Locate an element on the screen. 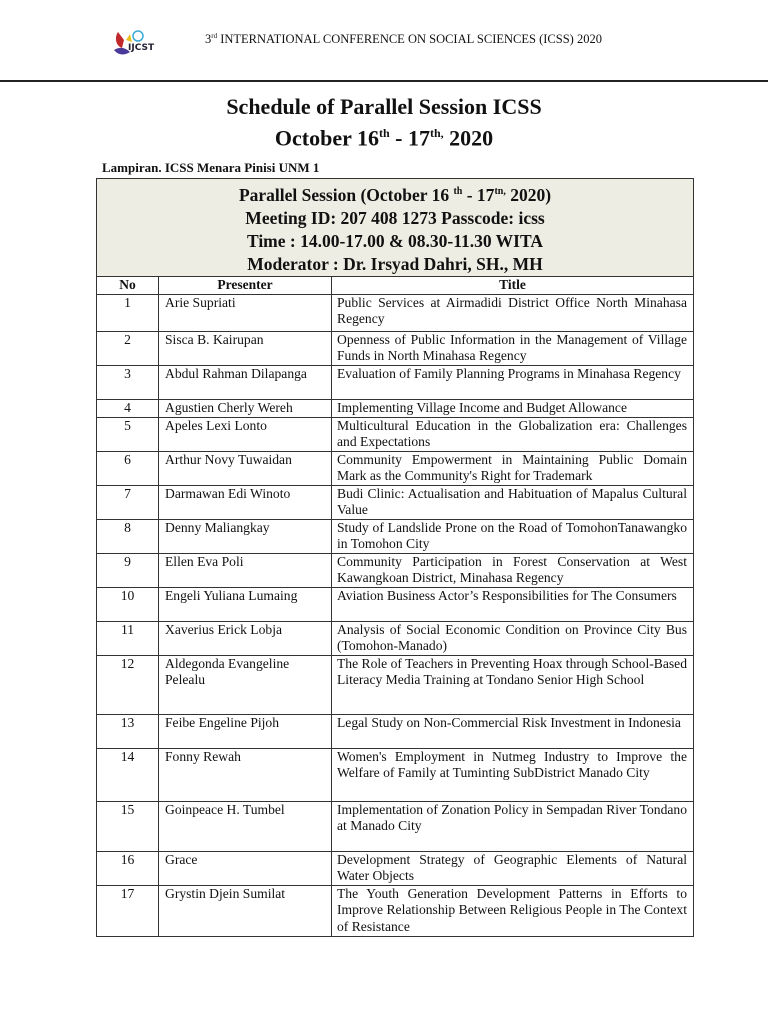 The image size is (768, 1024). presenter-name: Xaverius Erick Lobja is located at coordinates (245, 638).